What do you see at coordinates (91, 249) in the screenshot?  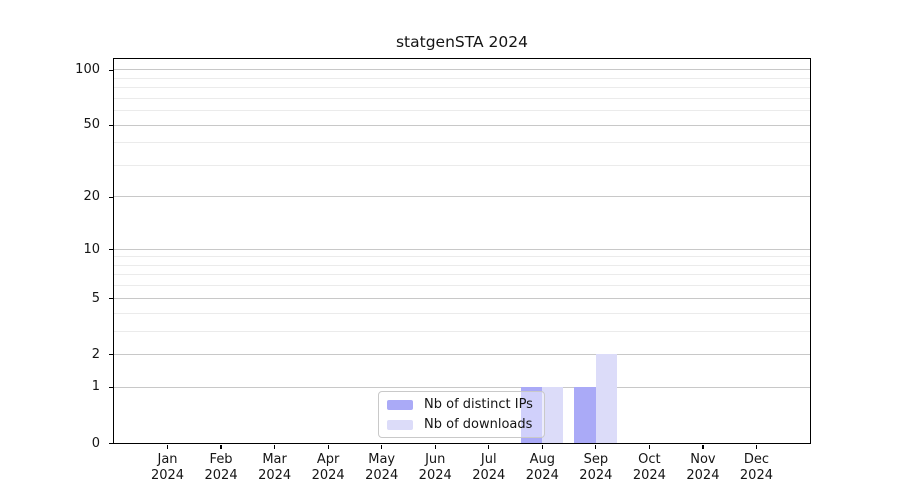 I see `y-tick-label: 10` at bounding box center [91, 249].